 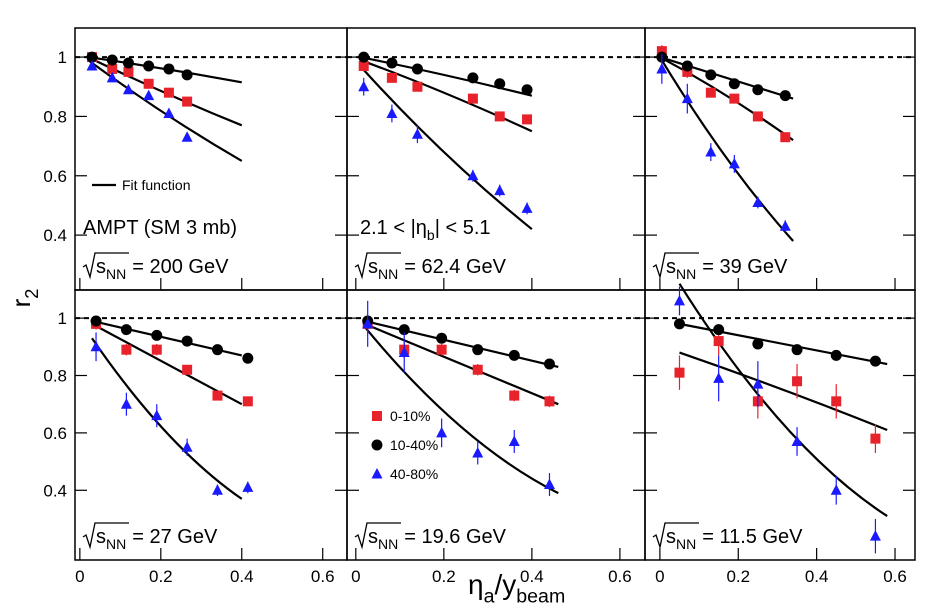 I want to click on subscript: 2, so click(x=32, y=294).